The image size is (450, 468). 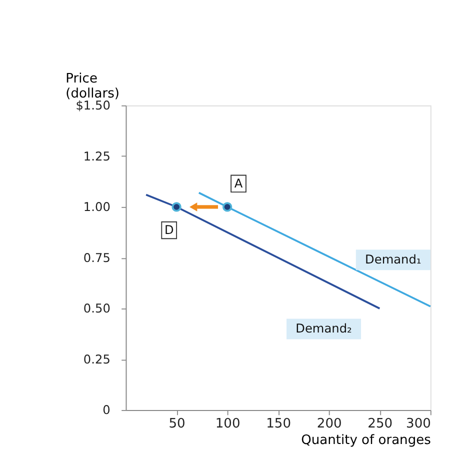 What do you see at coordinates (366, 440) in the screenshot?
I see `x-axis-title: Quantity of oranges` at bounding box center [366, 440].